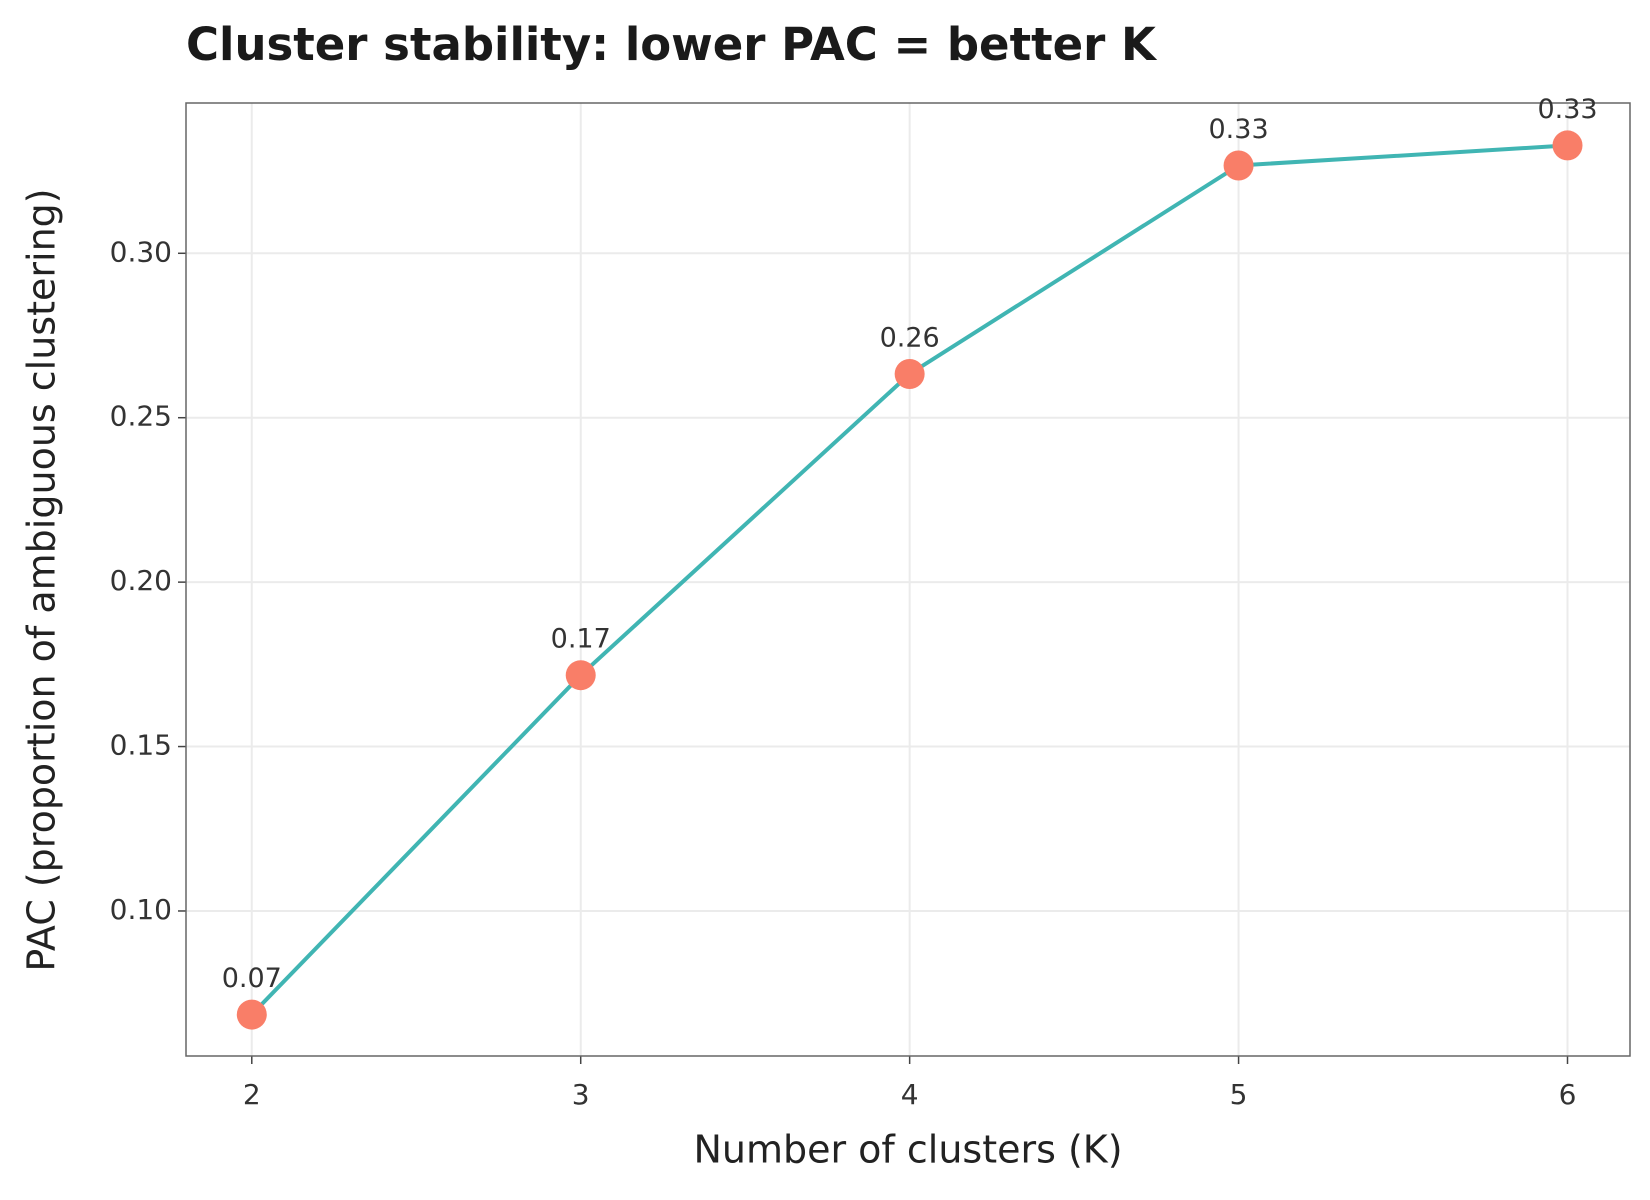  What do you see at coordinates (42, 579) in the screenshot?
I see `y-axis-label: PAC (proportion of ambiguous clustering)` at bounding box center [42, 579].